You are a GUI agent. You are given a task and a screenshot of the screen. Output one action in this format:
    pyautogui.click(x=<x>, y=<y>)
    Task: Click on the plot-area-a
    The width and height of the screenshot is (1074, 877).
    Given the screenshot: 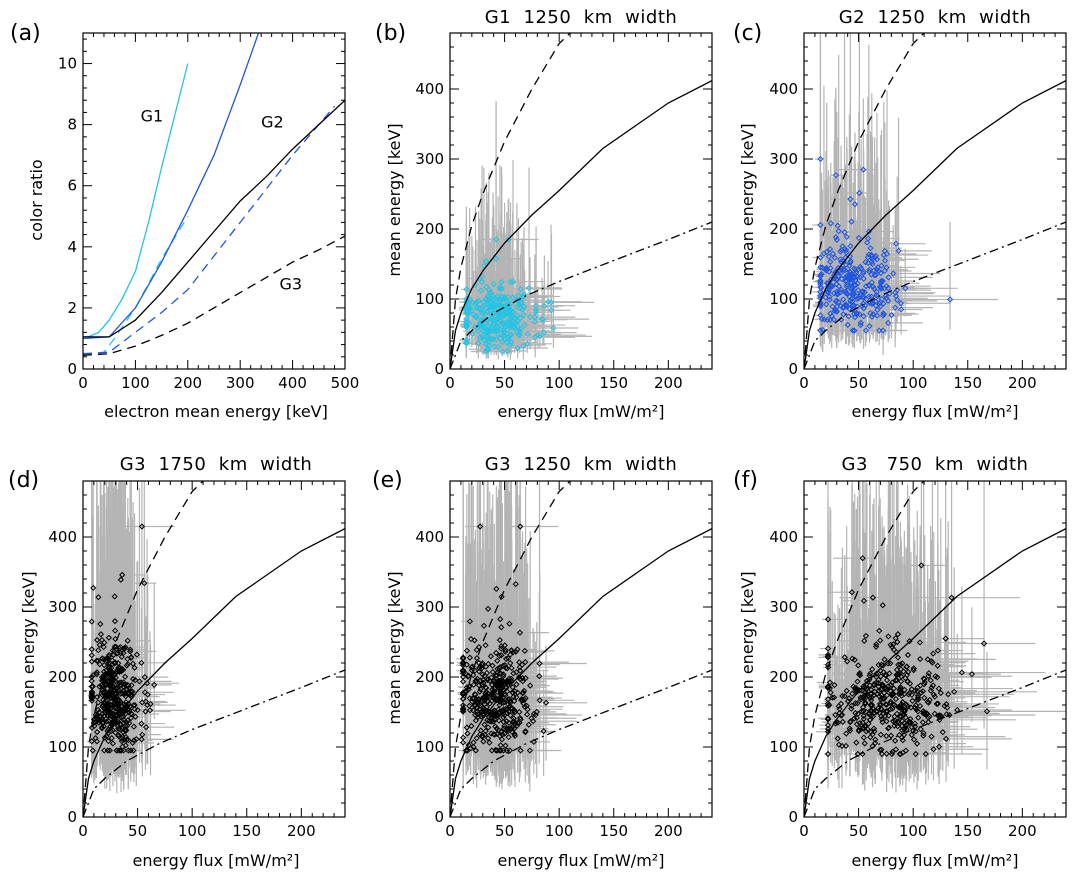 What is the action you would take?
    pyautogui.click(x=214, y=194)
    